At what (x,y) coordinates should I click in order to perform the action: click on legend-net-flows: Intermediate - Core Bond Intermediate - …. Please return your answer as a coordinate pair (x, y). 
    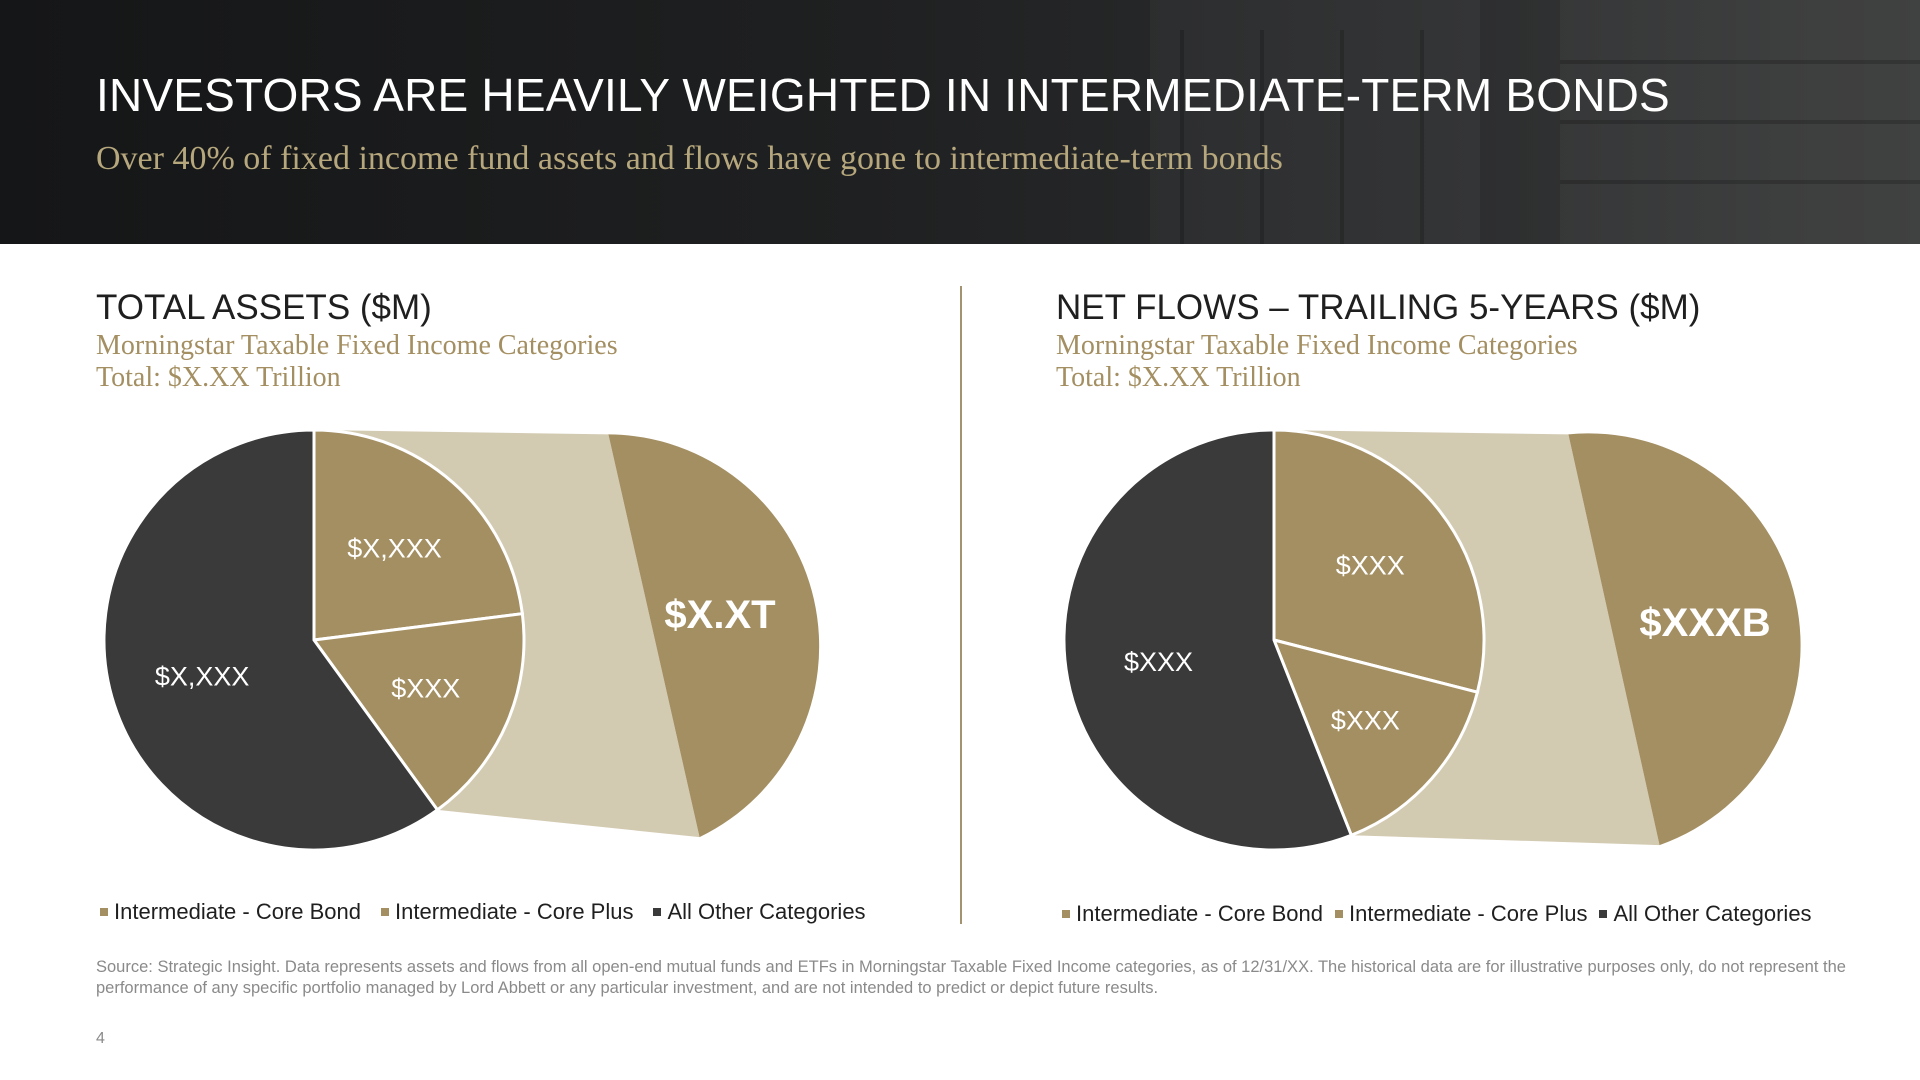
    Looking at the image, I should click on (1437, 914).